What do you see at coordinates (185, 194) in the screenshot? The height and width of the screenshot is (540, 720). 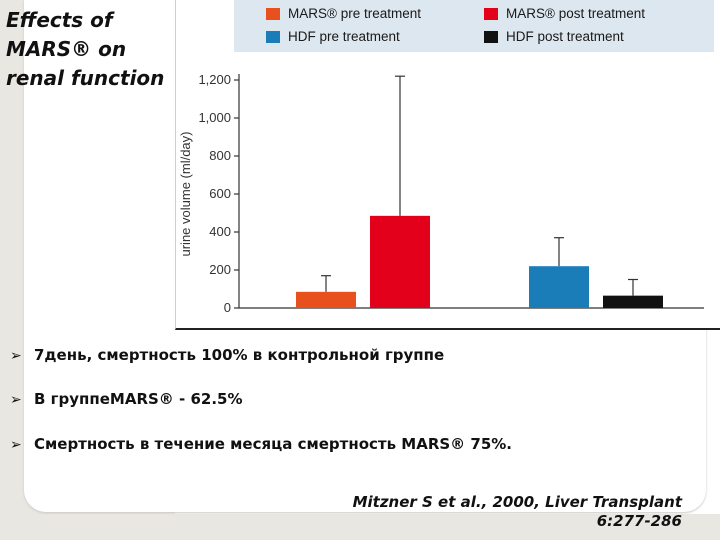 I see `y-axis-label: urine volume (ml/day)` at bounding box center [185, 194].